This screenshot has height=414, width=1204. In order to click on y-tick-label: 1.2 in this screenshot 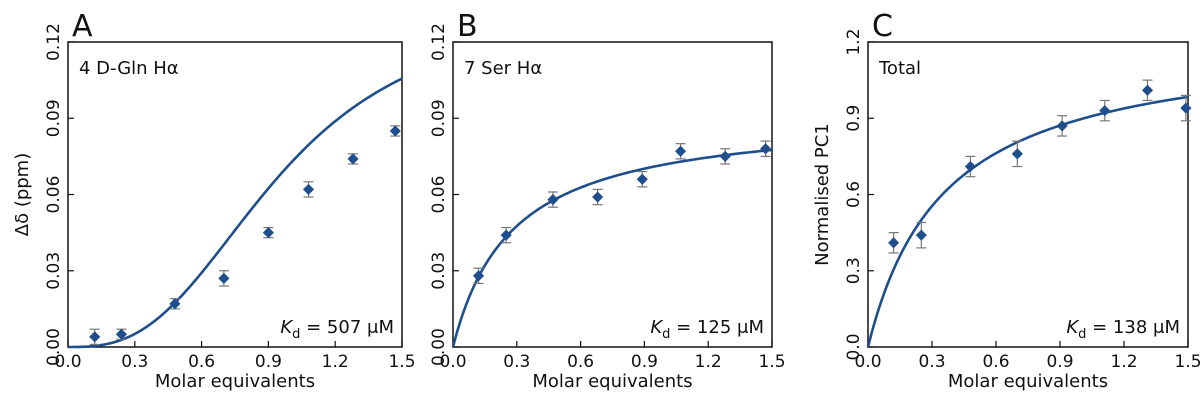, I will do `click(854, 41)`.